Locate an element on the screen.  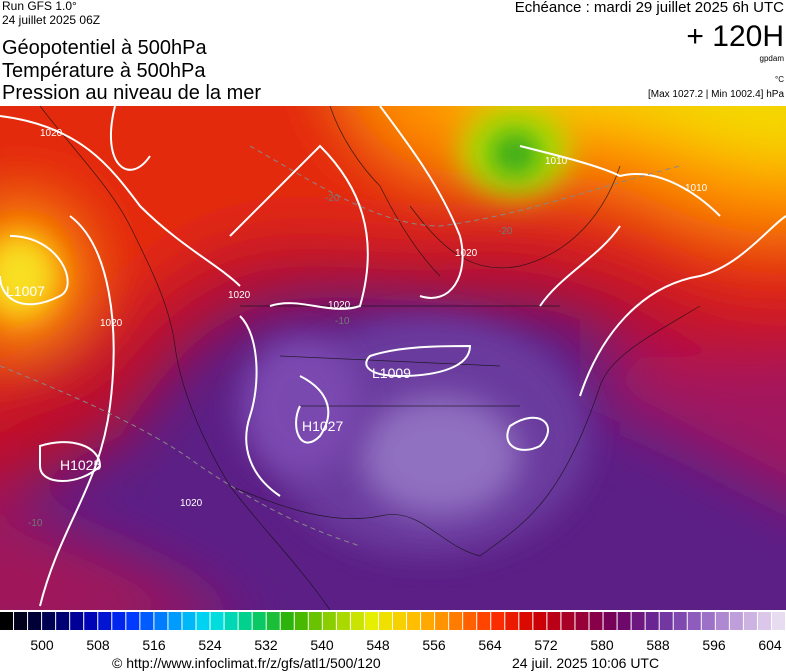
colorbar-tick-label: 596 is located at coordinates (714, 645).